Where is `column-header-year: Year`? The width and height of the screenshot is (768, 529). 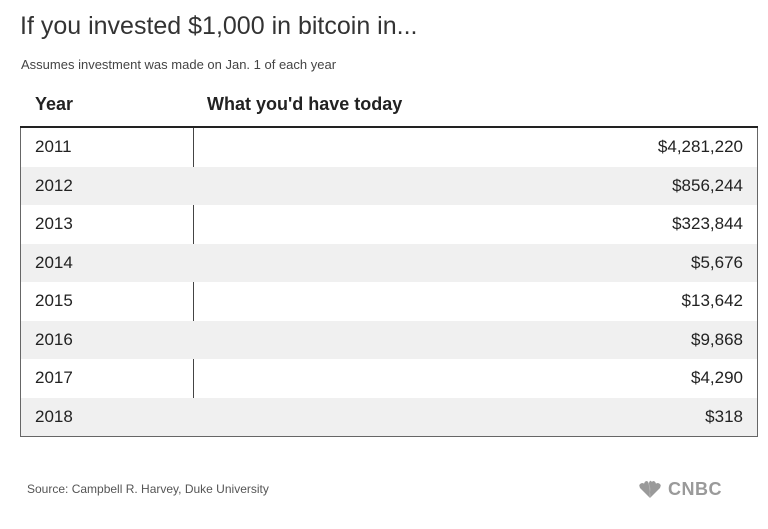
column-header-year: Year is located at coordinates (54, 104).